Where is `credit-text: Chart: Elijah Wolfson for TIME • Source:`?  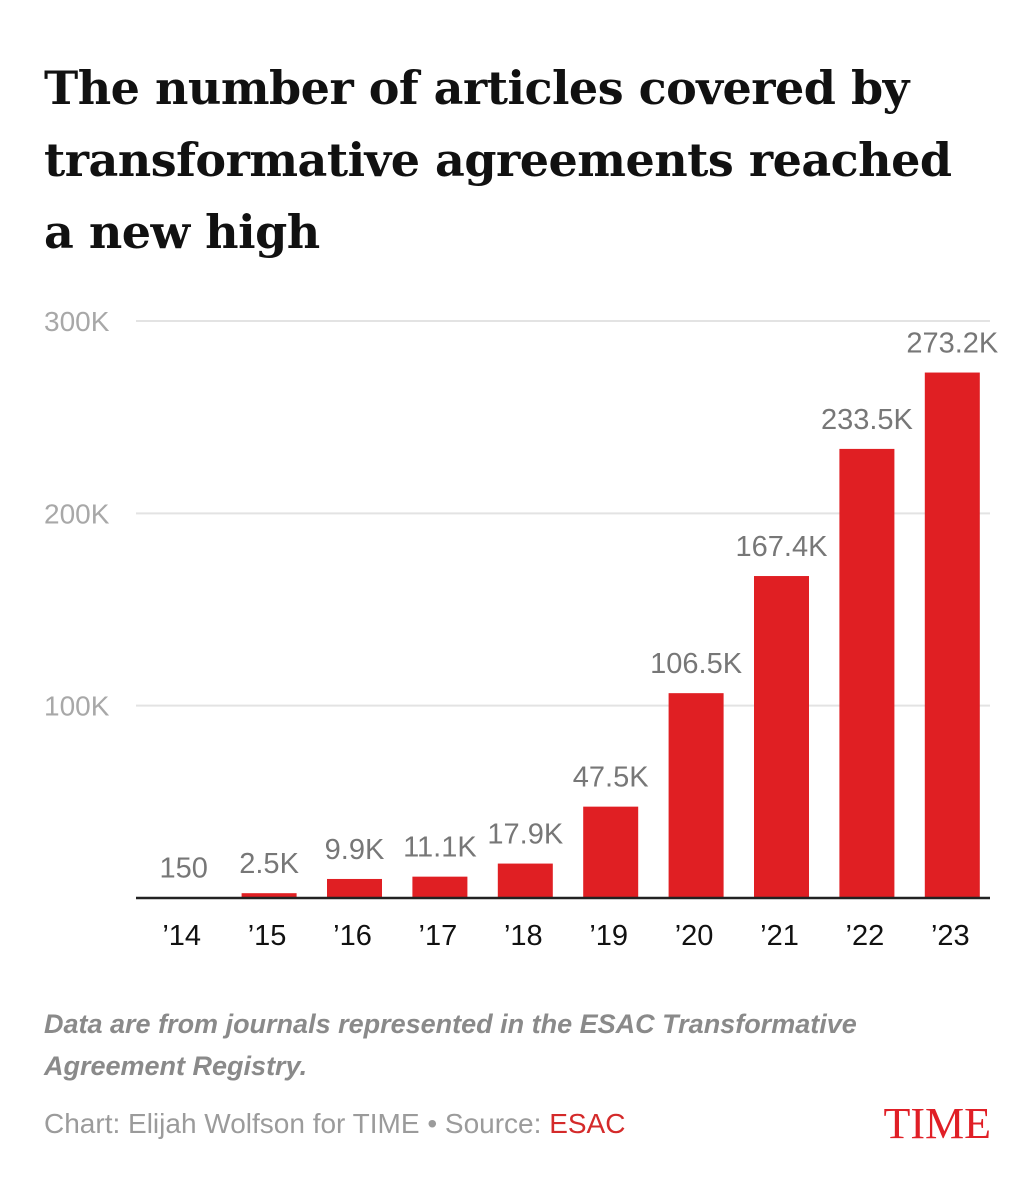 credit-text: Chart: Elijah Wolfson for TIME • Source: is located at coordinates (297, 1123).